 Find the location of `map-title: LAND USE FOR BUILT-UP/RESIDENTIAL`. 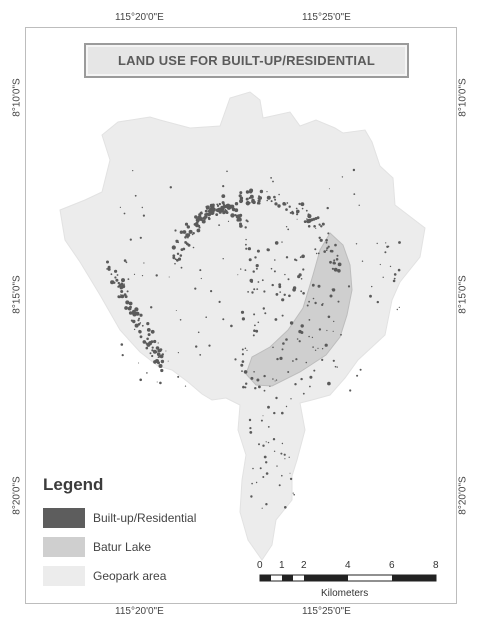

map-title: LAND USE FOR BUILT-UP/RESIDENTIAL is located at coordinates (246, 60).